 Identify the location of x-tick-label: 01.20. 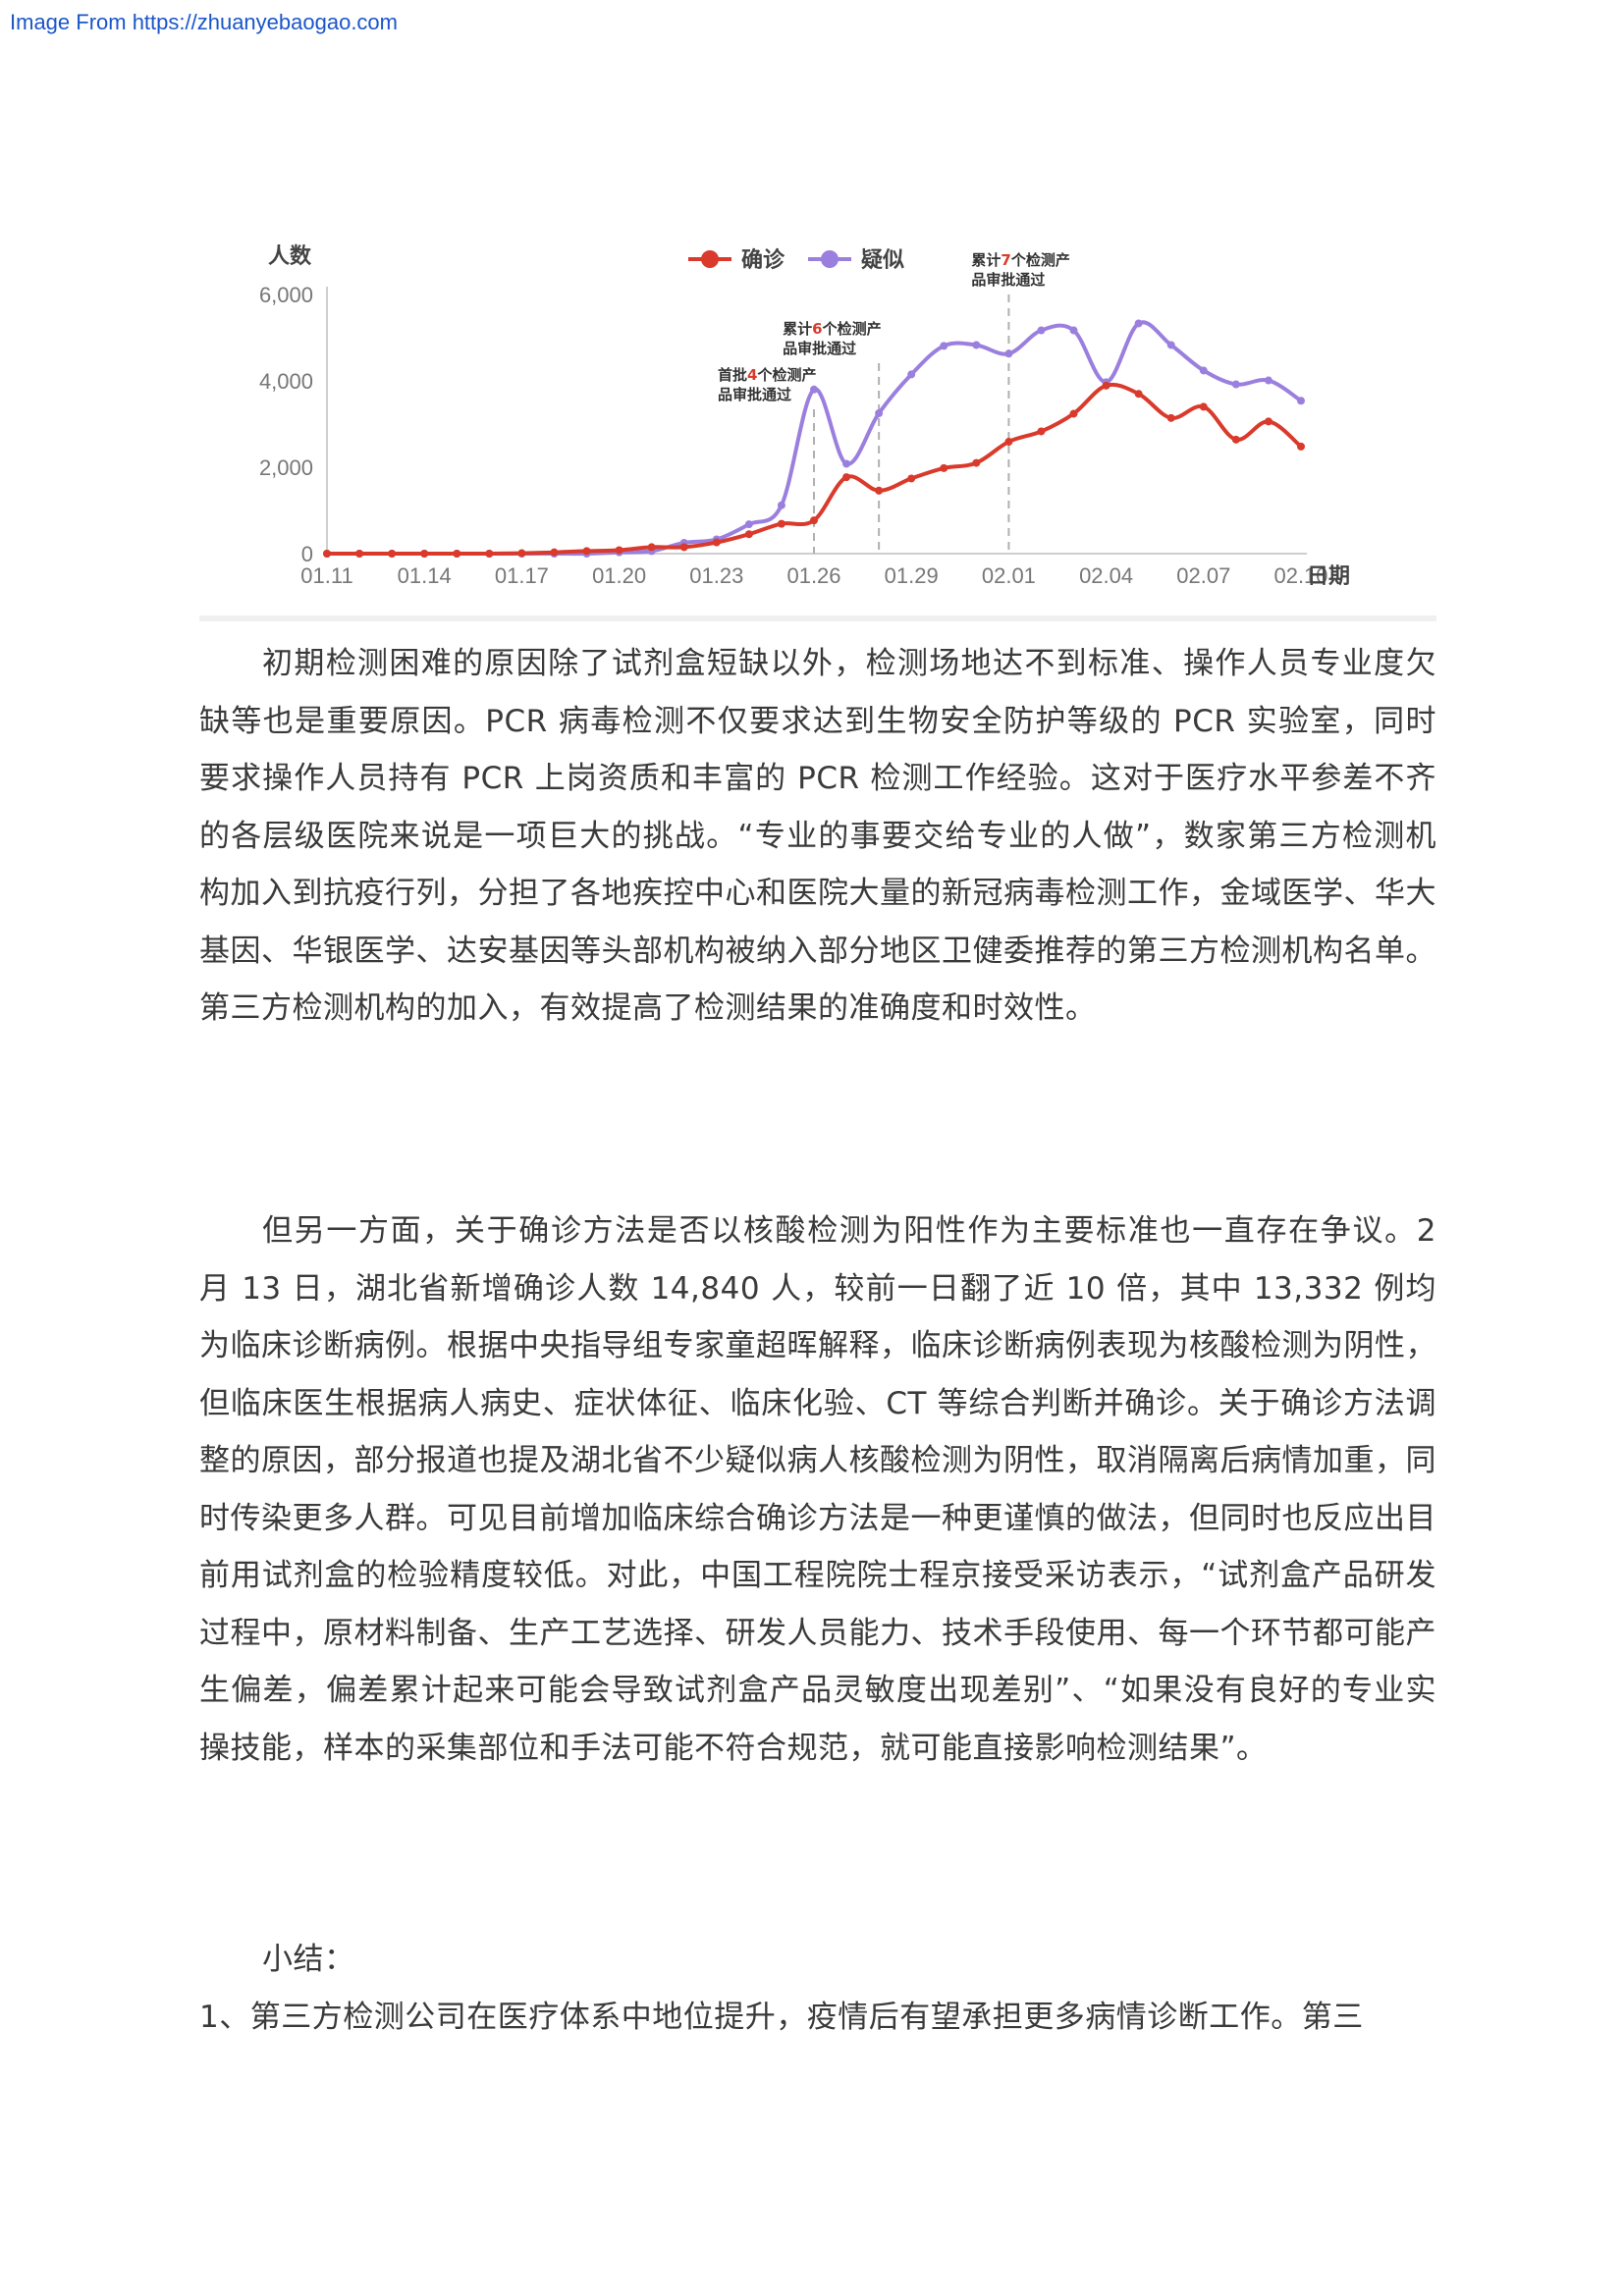
(619, 575).